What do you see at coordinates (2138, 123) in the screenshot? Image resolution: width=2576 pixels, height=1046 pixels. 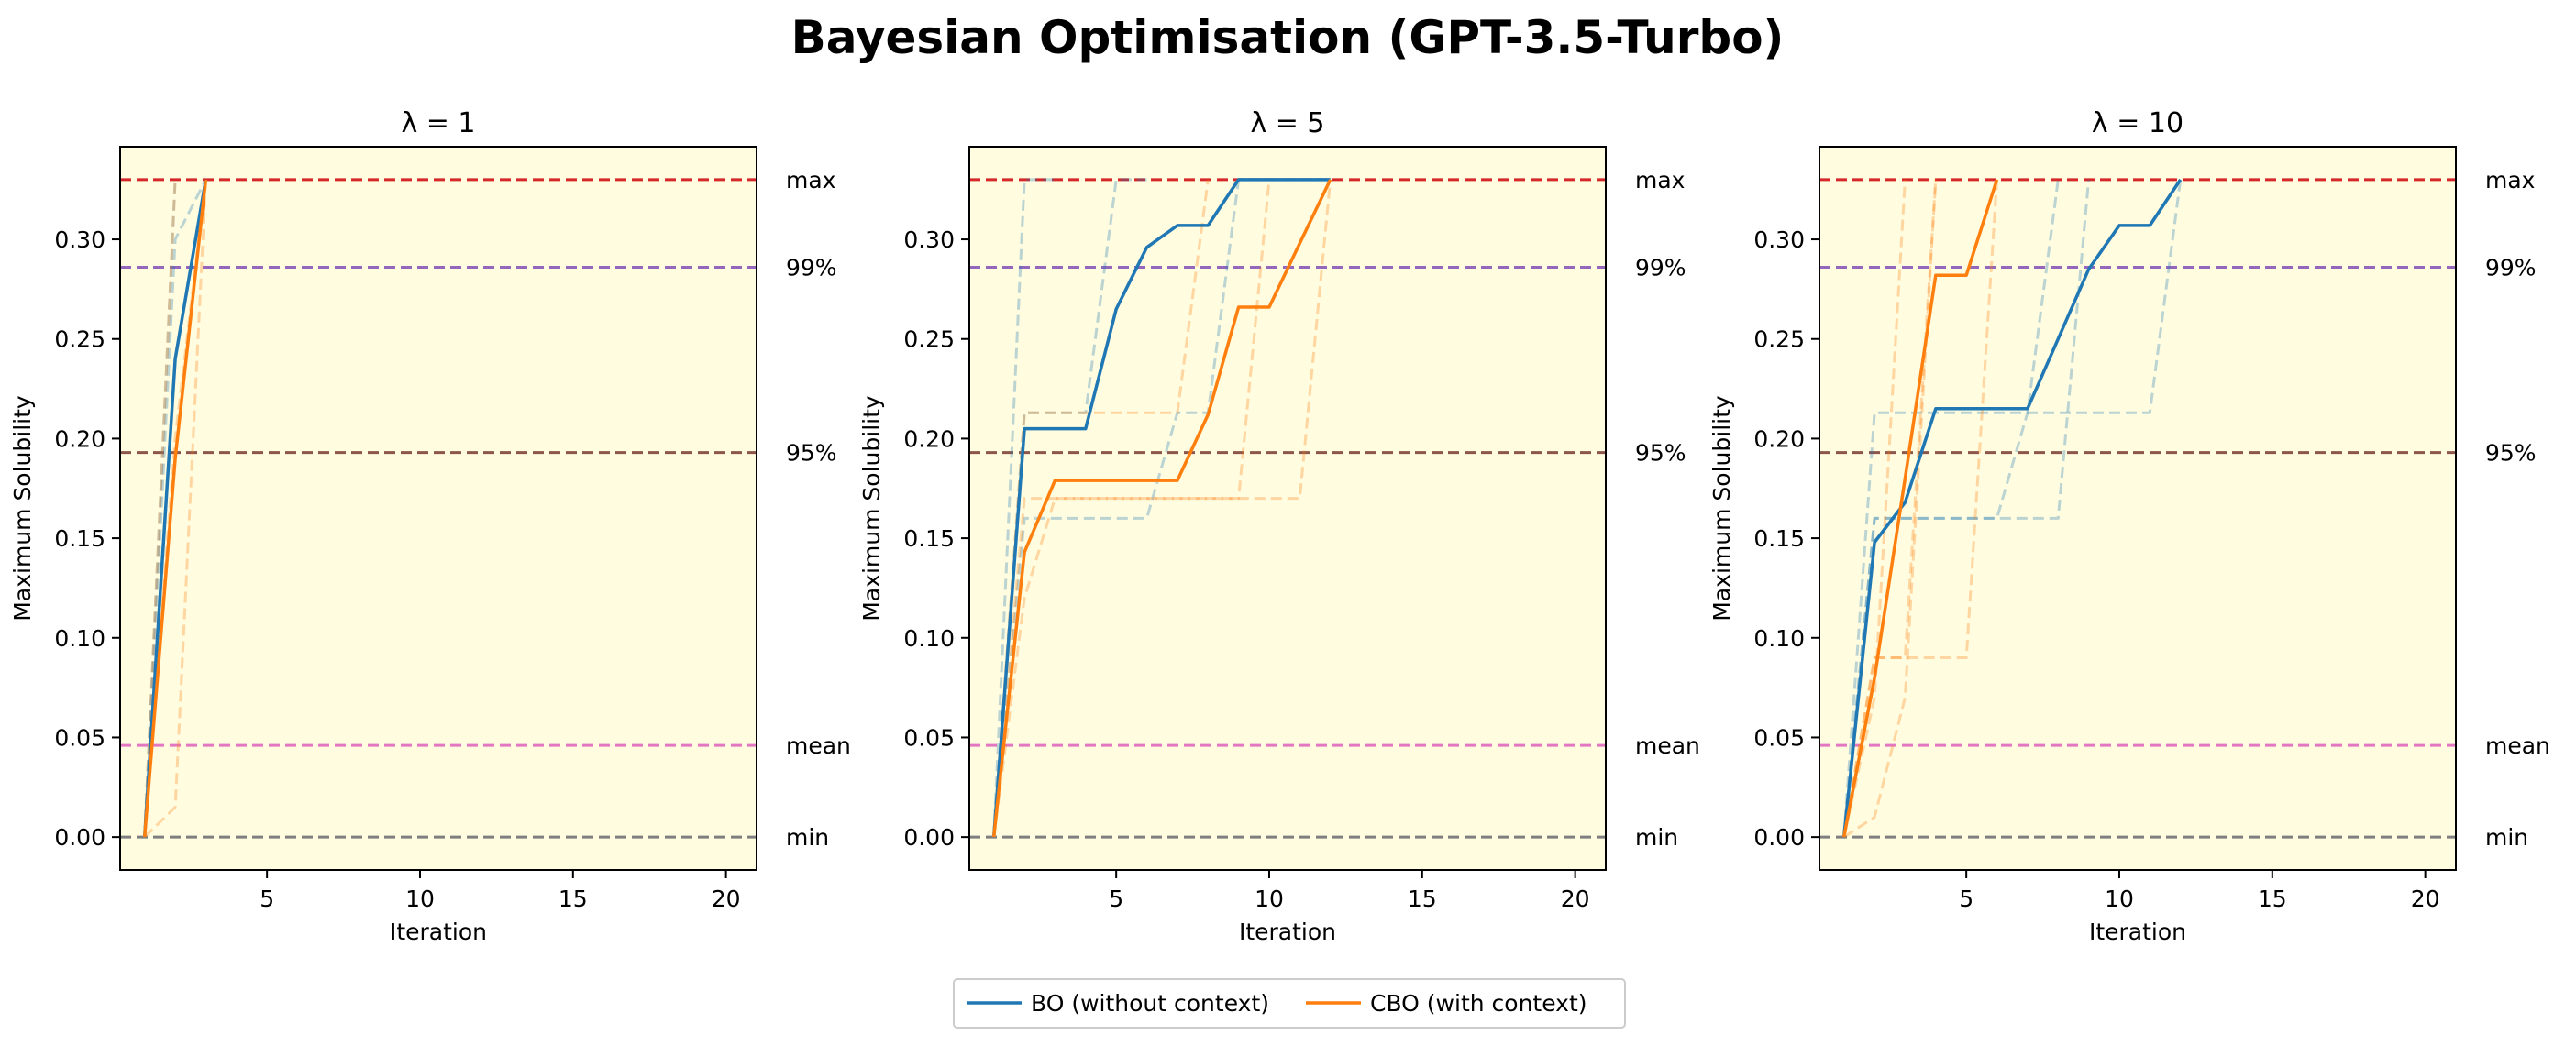 I see `subplot-title: λ = 10` at bounding box center [2138, 123].